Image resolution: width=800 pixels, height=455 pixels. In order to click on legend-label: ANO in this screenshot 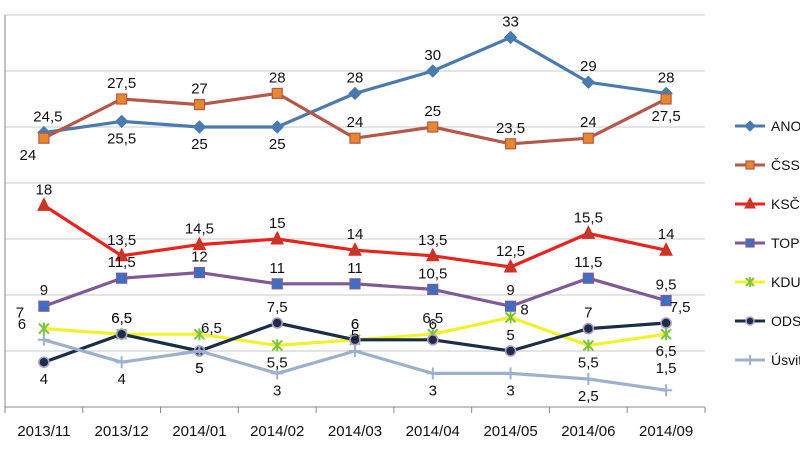, I will do `click(785, 126)`.